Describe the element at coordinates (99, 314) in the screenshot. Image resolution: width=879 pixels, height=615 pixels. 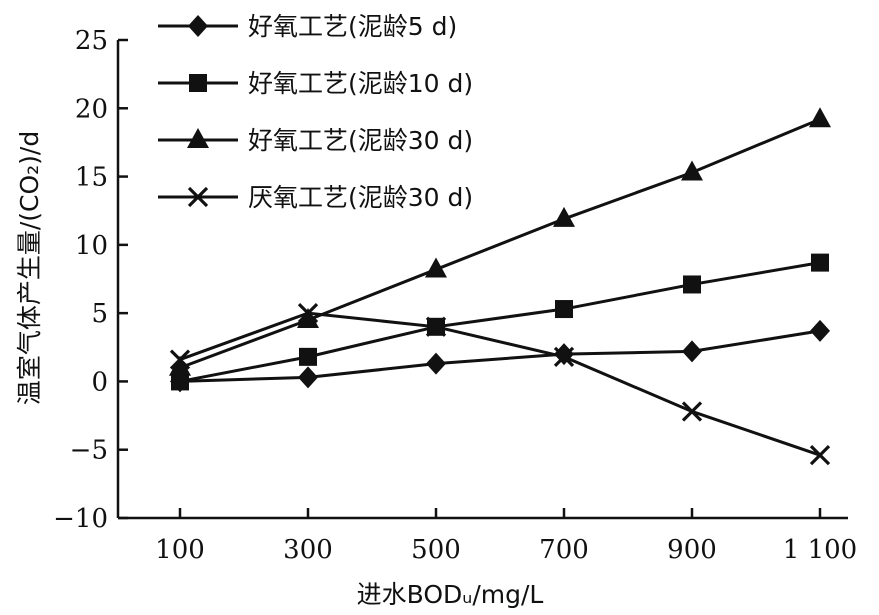
I see `y-tick-label: 5` at that location.